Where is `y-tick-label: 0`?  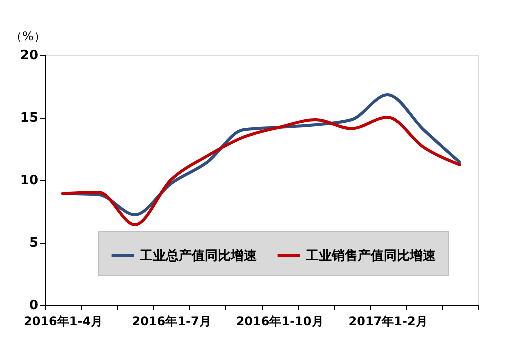 y-tick-label: 0 is located at coordinates (33, 306).